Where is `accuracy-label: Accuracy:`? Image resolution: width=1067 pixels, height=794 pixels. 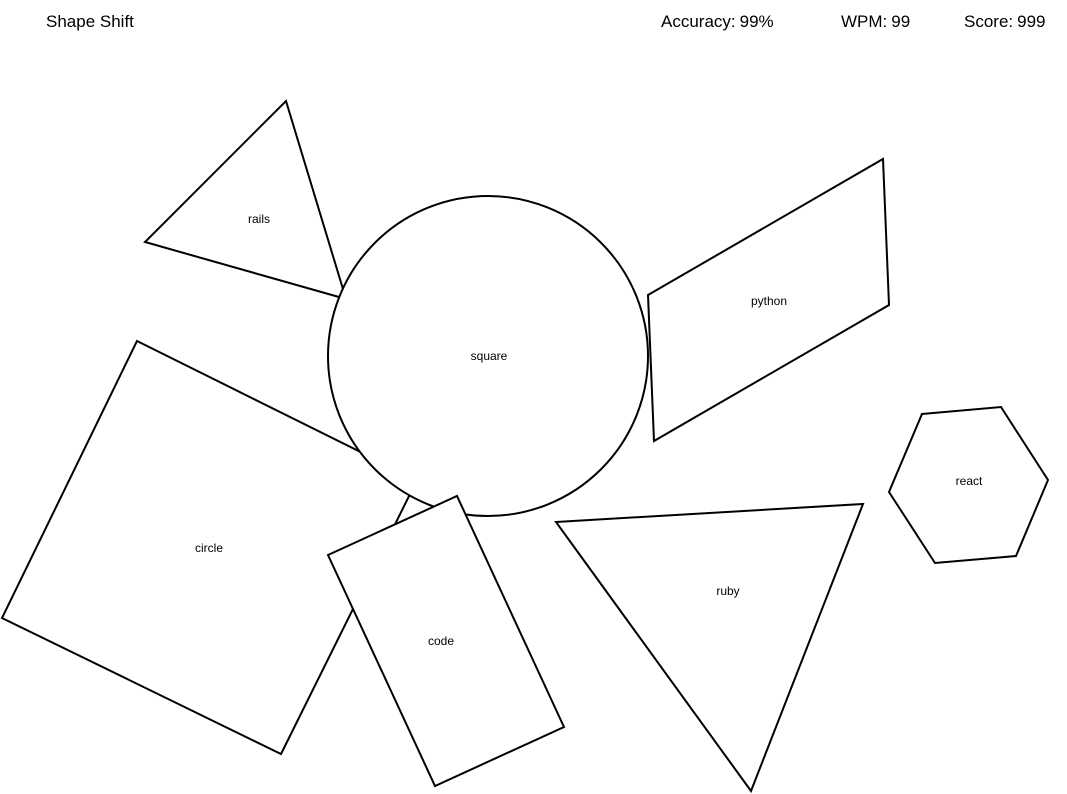 accuracy-label: Accuracy: is located at coordinates (698, 21).